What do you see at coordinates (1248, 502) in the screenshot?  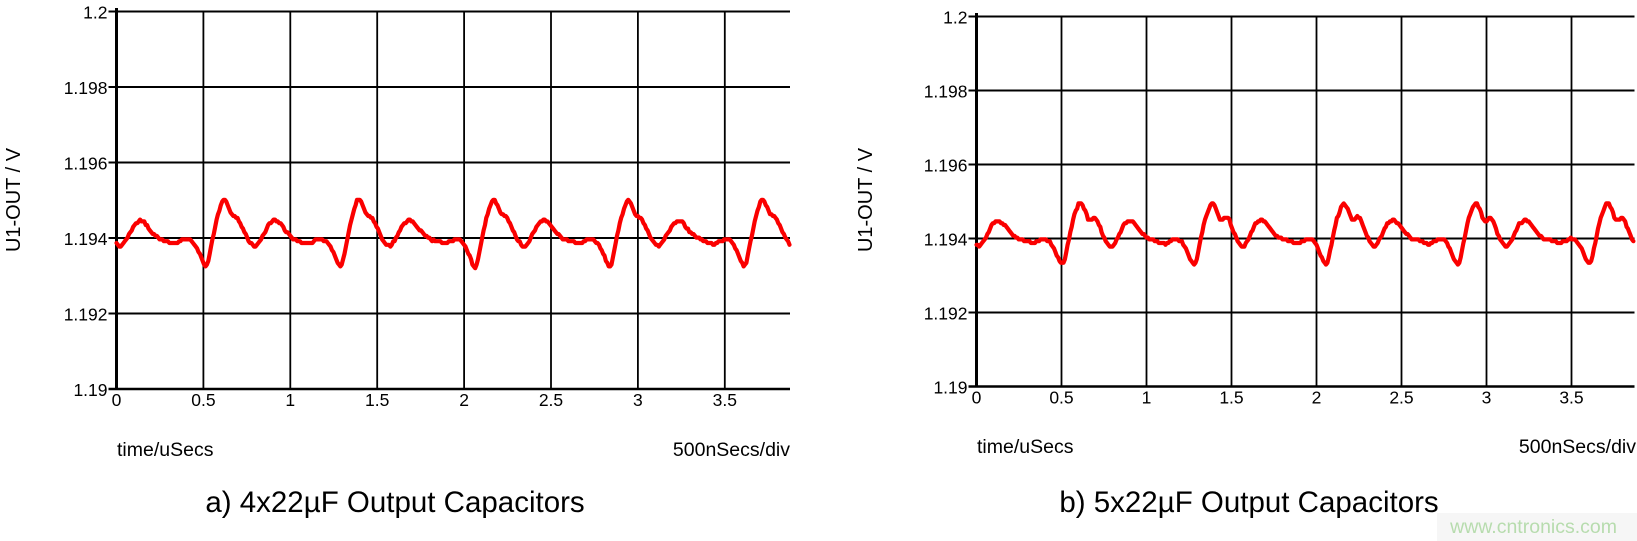 I see `svg-text: b) 5x22µF Output Capacitors` at bounding box center [1248, 502].